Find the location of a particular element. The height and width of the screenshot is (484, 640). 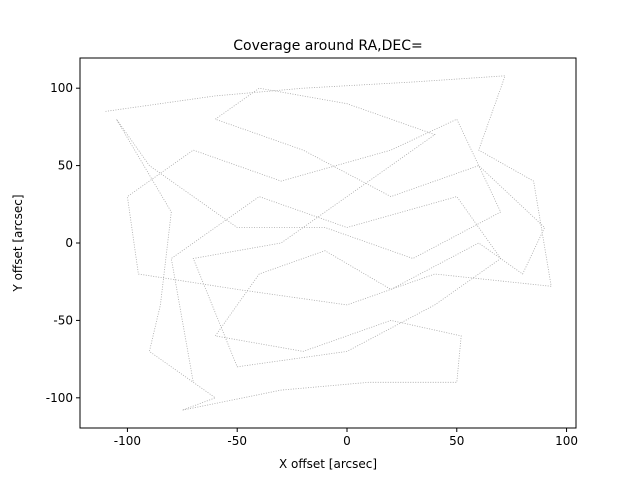

x-tick-label: 50 is located at coordinates (456, 441).